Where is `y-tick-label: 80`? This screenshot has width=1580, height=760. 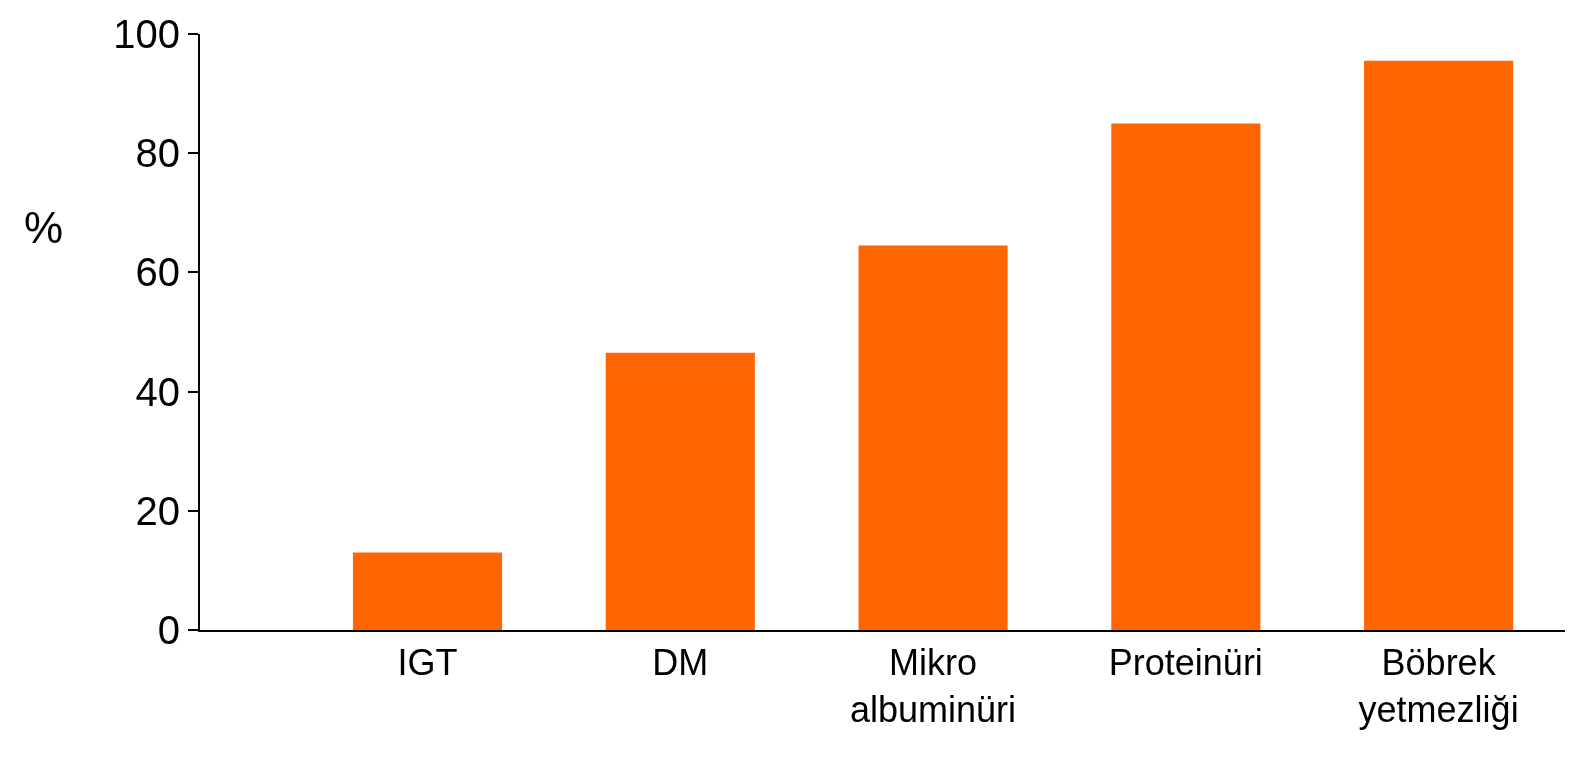
y-tick-label: 80 is located at coordinates (157, 153).